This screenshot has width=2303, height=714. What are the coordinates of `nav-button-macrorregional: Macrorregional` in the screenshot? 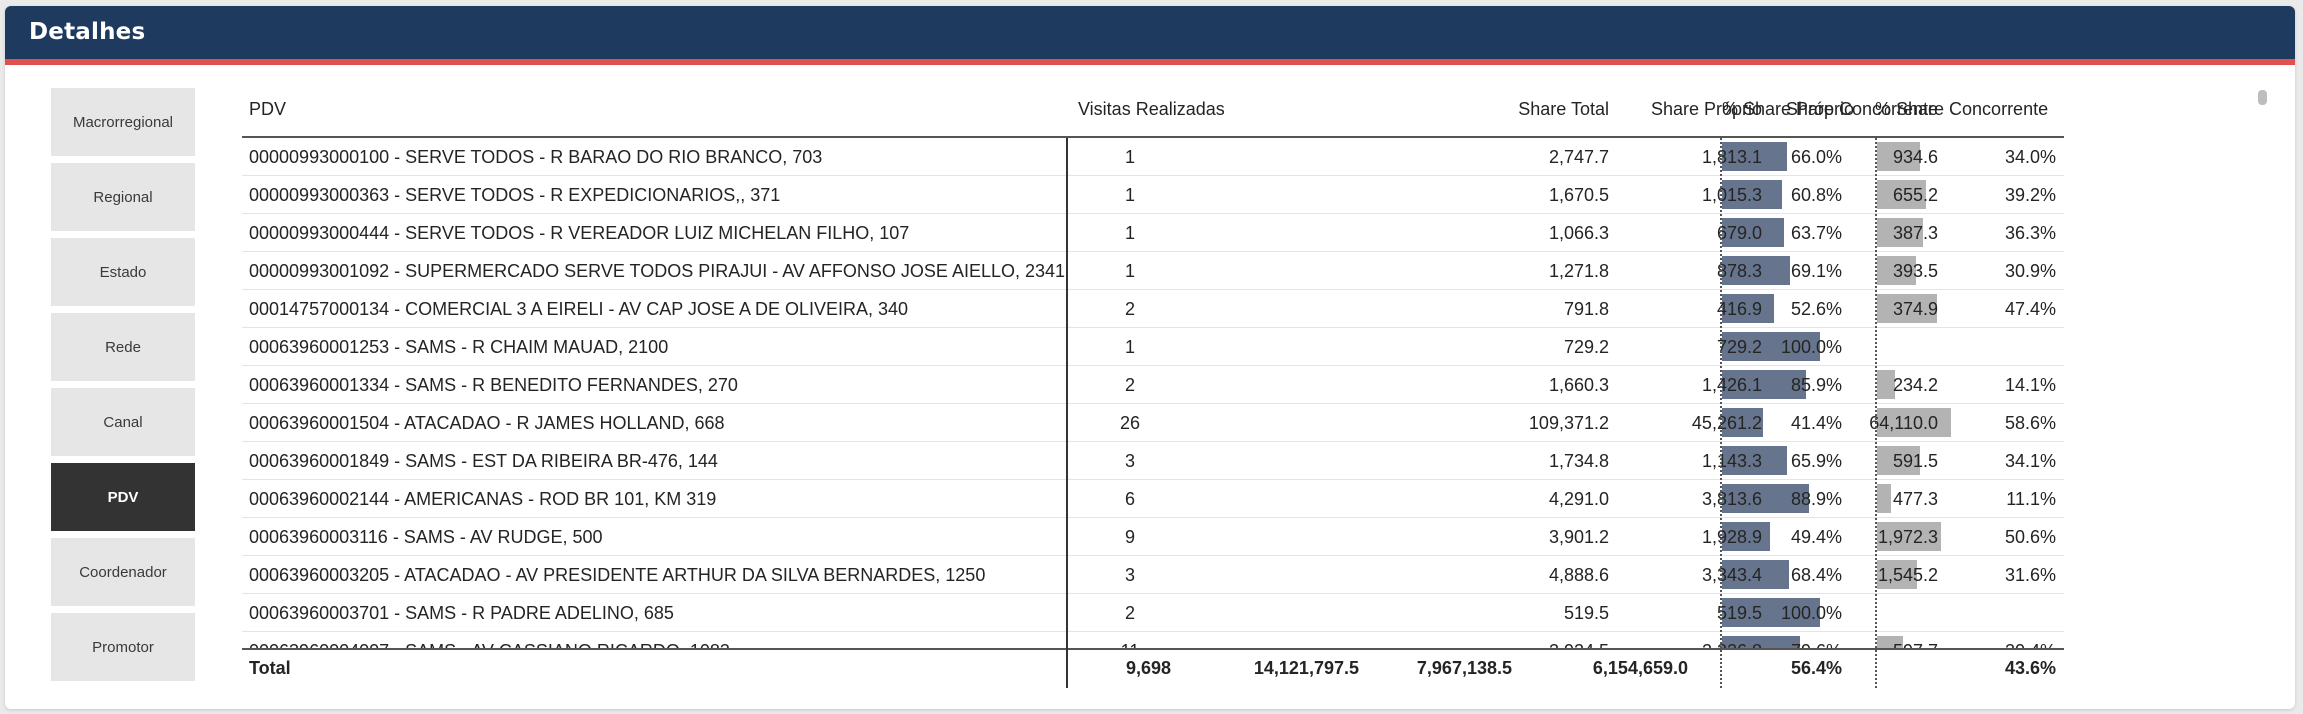 It's located at (123, 122).